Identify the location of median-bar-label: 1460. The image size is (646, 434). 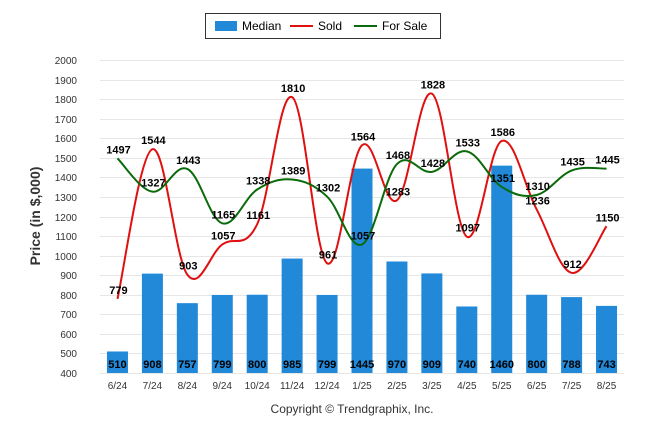
(501, 365).